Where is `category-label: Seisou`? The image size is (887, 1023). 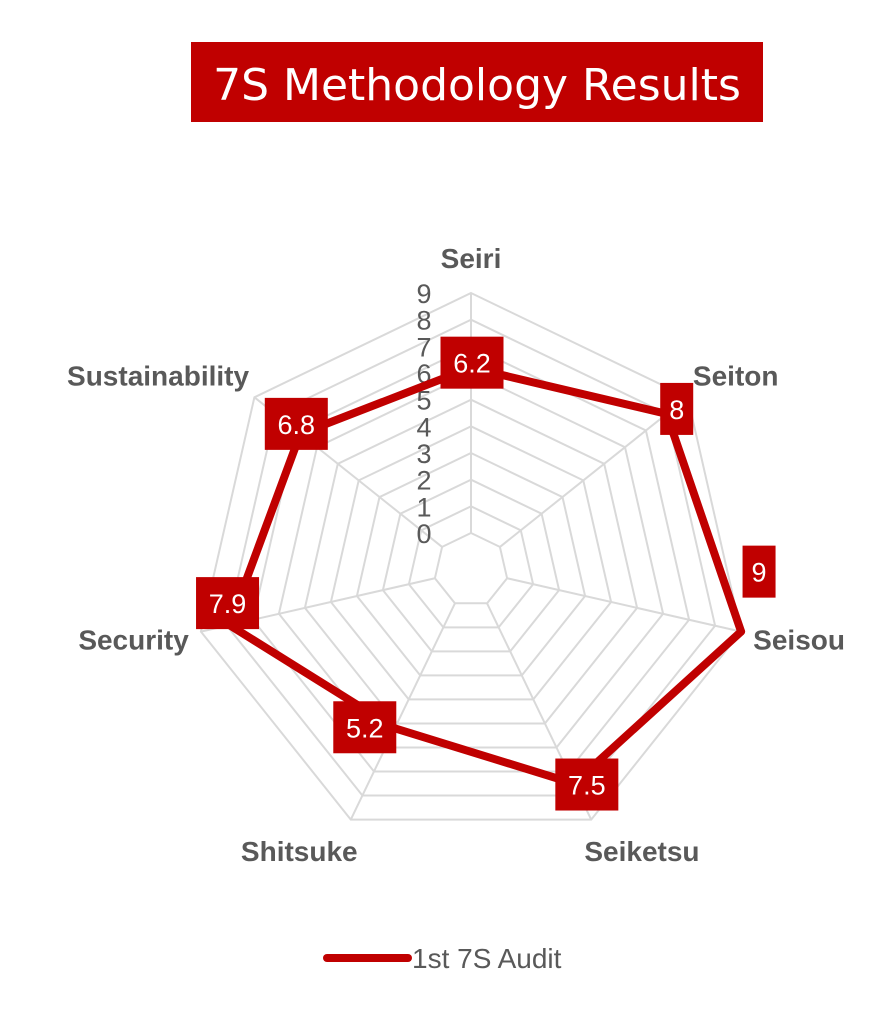 category-label: Seisou is located at coordinates (799, 639).